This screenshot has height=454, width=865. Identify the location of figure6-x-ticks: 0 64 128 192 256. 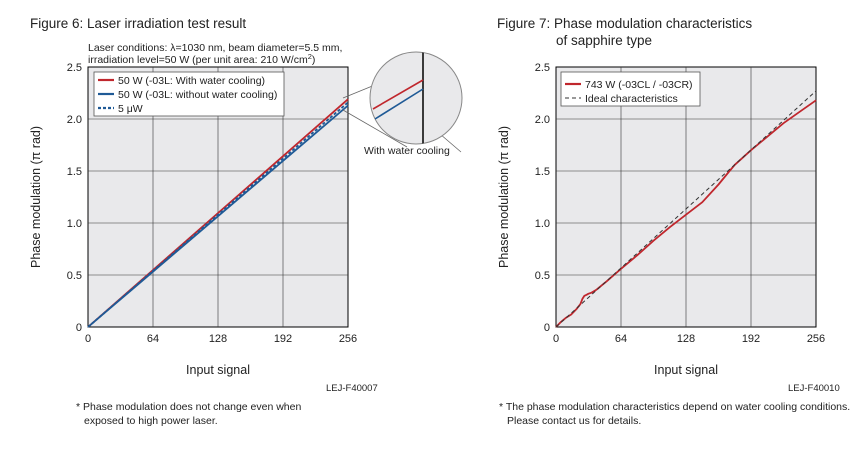
(221, 339).